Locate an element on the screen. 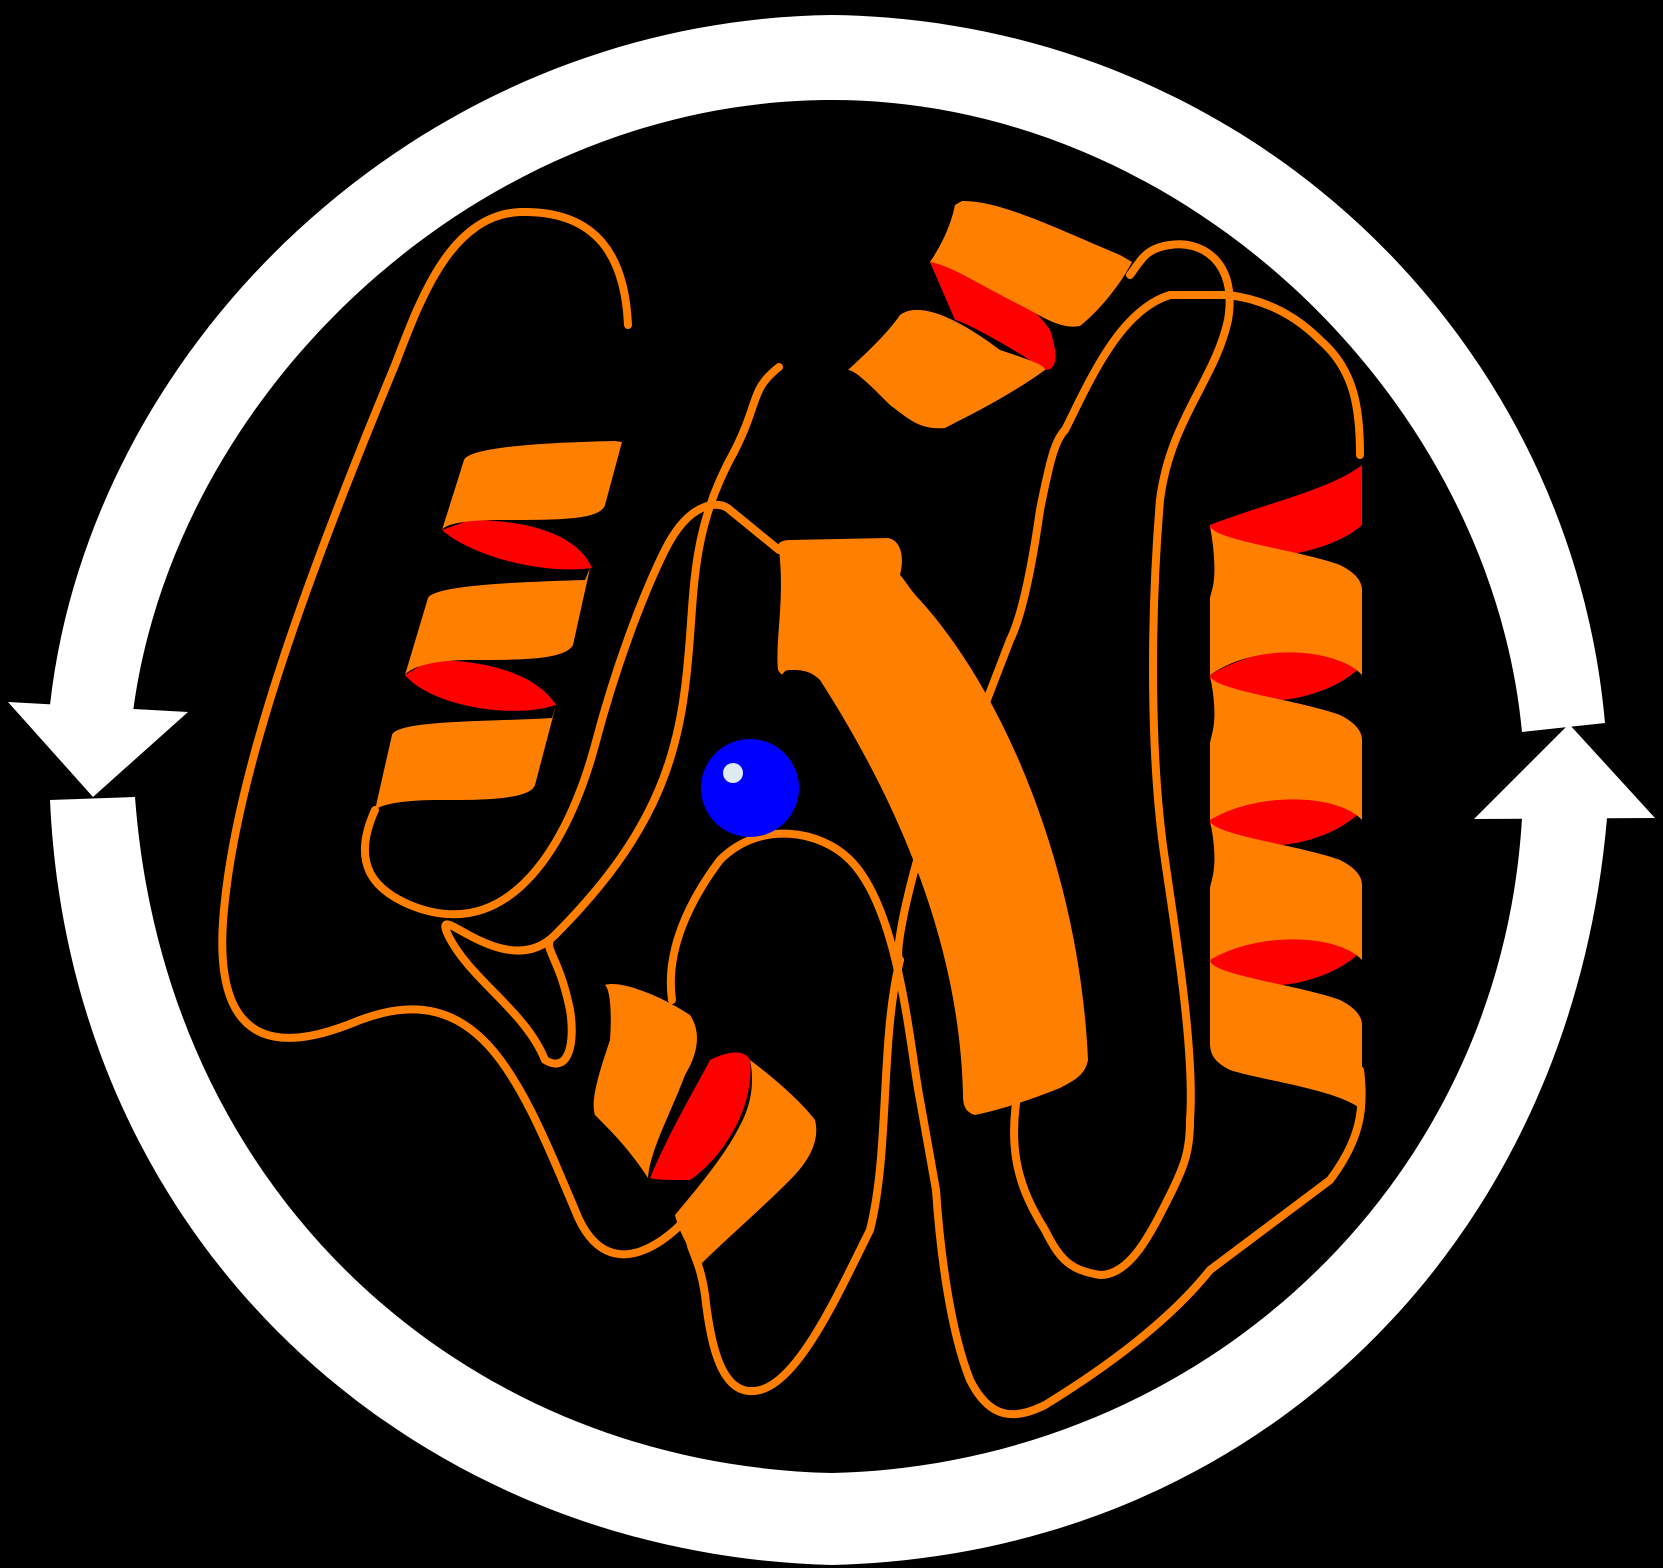 This screenshot has width=1663, height=1568. right-arrow-head is located at coordinates (1564, 771).